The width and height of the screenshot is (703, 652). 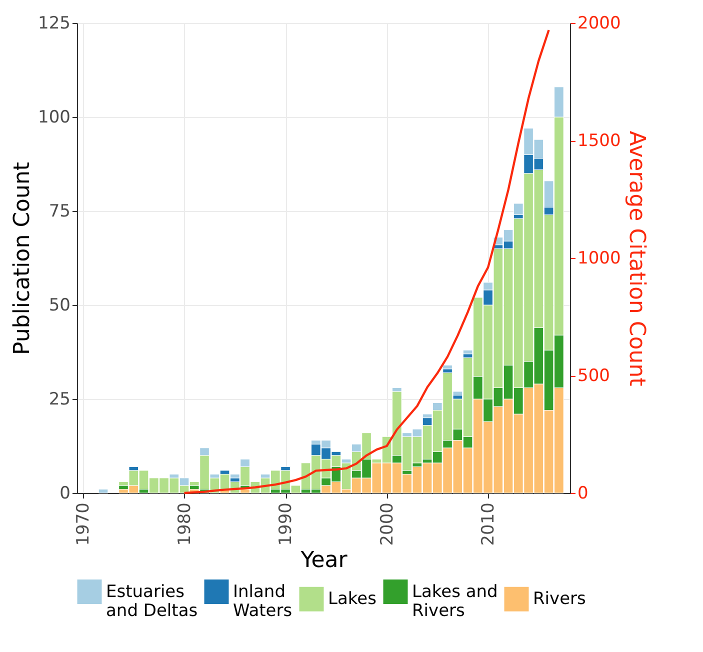 What do you see at coordinates (488, 524) in the screenshot?
I see `x-tick-label: 2010` at bounding box center [488, 524].